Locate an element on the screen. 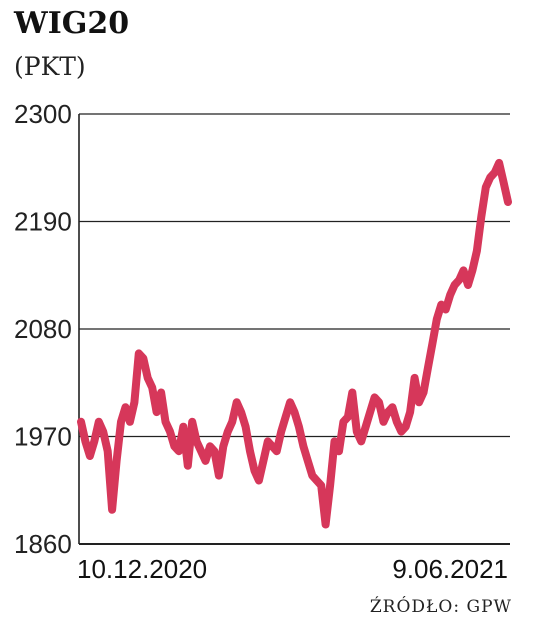 This screenshot has width=536, height=619. y-axis-ticks: 2300 2190 2080 1970 1860 is located at coordinates (43, 329).